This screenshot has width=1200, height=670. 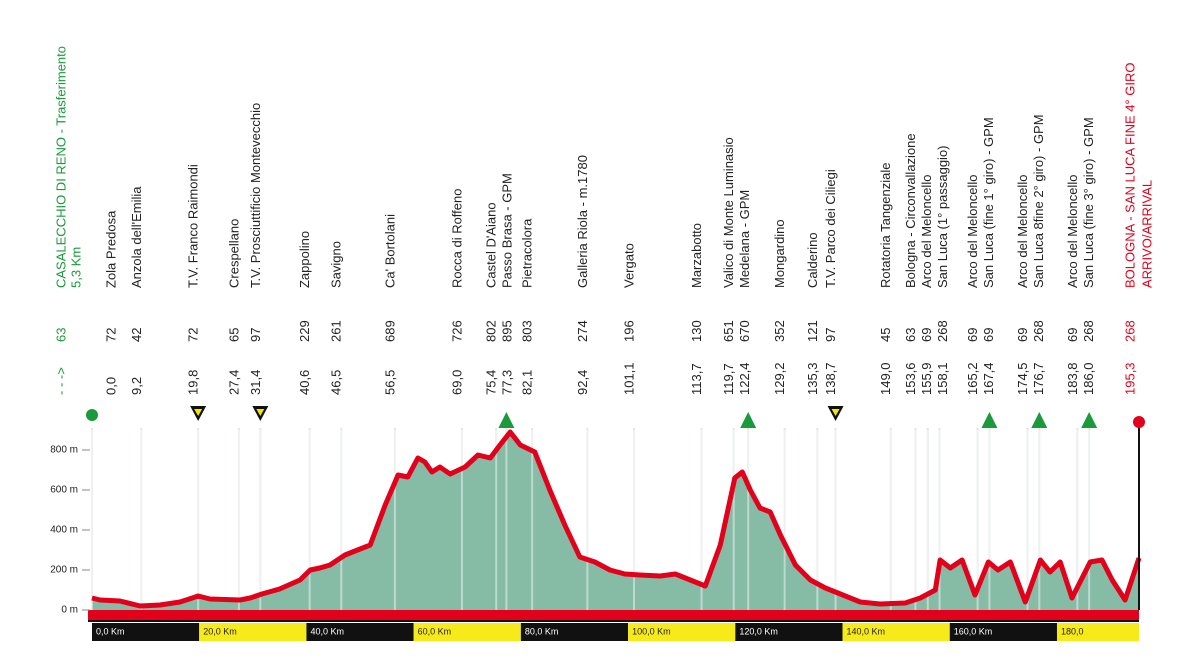 I want to click on waypoint-altitude: 651, so click(x=728, y=331).